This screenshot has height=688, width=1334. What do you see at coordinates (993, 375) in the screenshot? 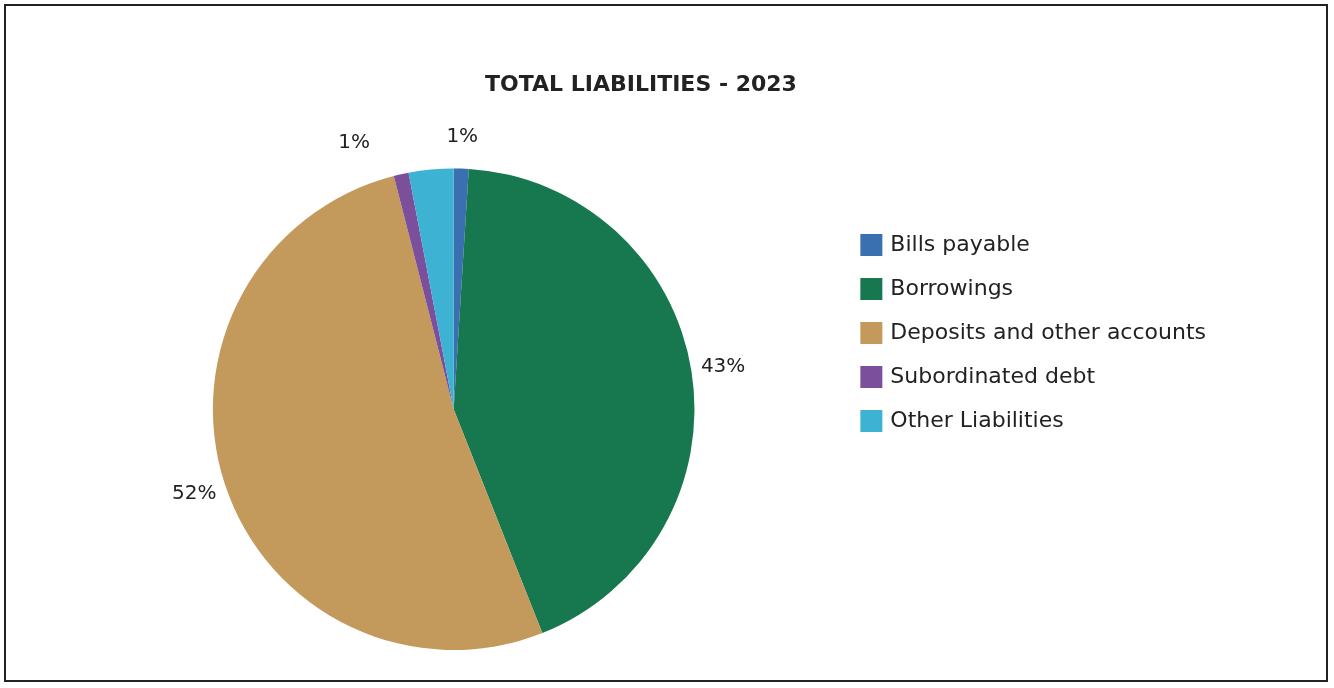
I see `legend-label: Subordinated debt` at bounding box center [993, 375].